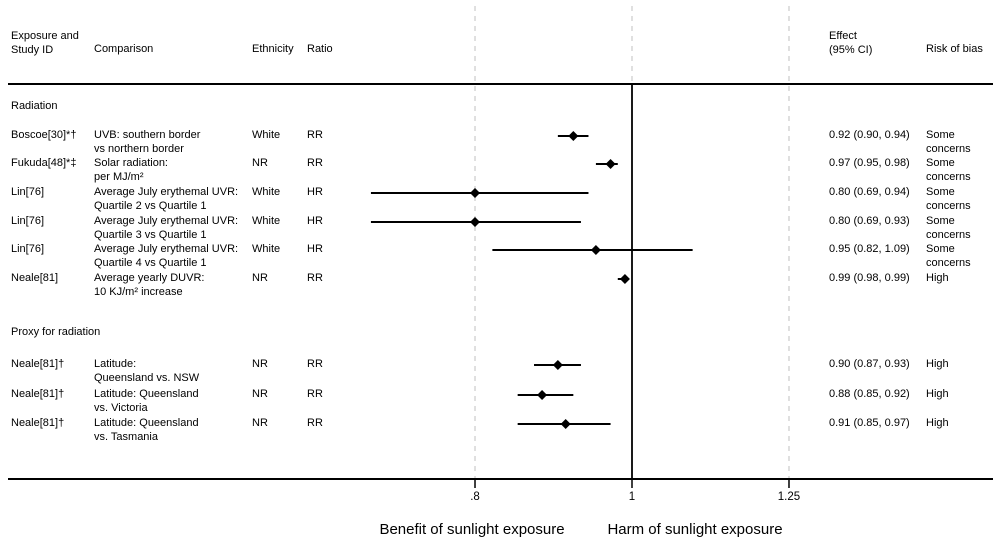 The image size is (1000, 546). Describe the element at coordinates (150, 262) in the screenshot. I see `comparison-line2: Quartile 4 vs Quartile 1` at that location.